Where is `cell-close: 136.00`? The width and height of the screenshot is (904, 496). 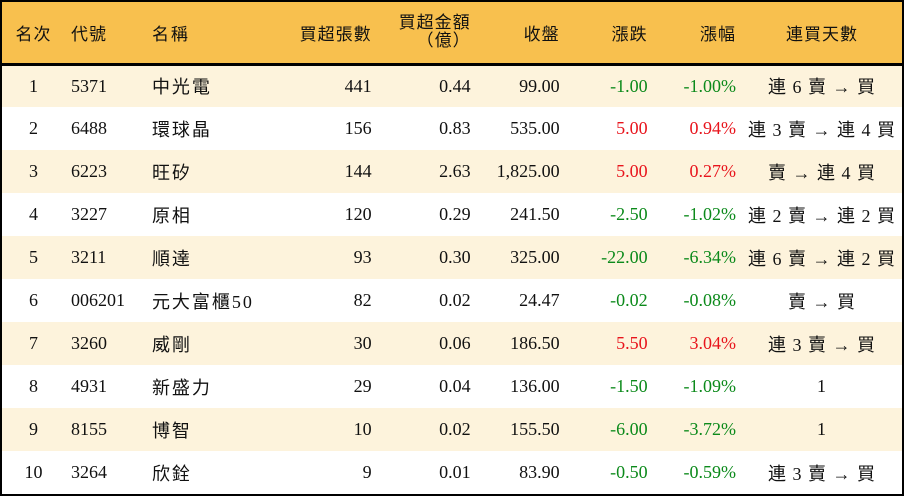
cell-close: 136.00 is located at coordinates (535, 386).